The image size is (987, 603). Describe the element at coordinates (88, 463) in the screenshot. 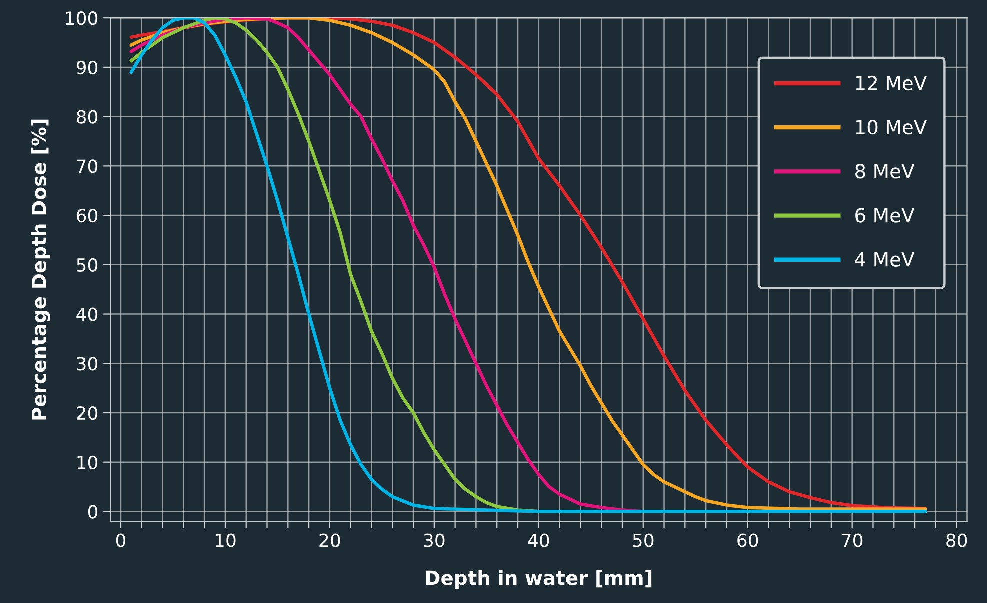

I see `y-tick-label: 10` at that location.